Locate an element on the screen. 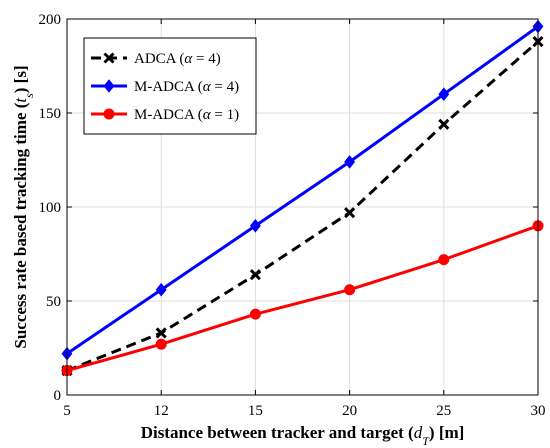  y-tick-label: 100 is located at coordinates (50, 208).